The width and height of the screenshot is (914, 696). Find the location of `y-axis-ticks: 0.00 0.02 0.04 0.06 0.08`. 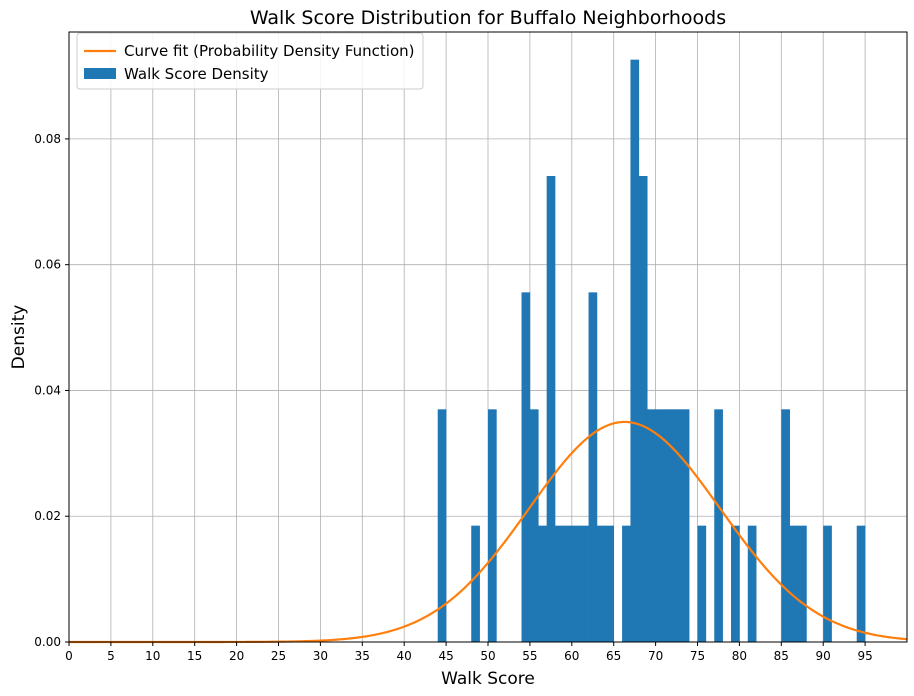

y-axis-ticks: 0.00 0.02 0.04 0.06 0.08 is located at coordinates (51, 390).